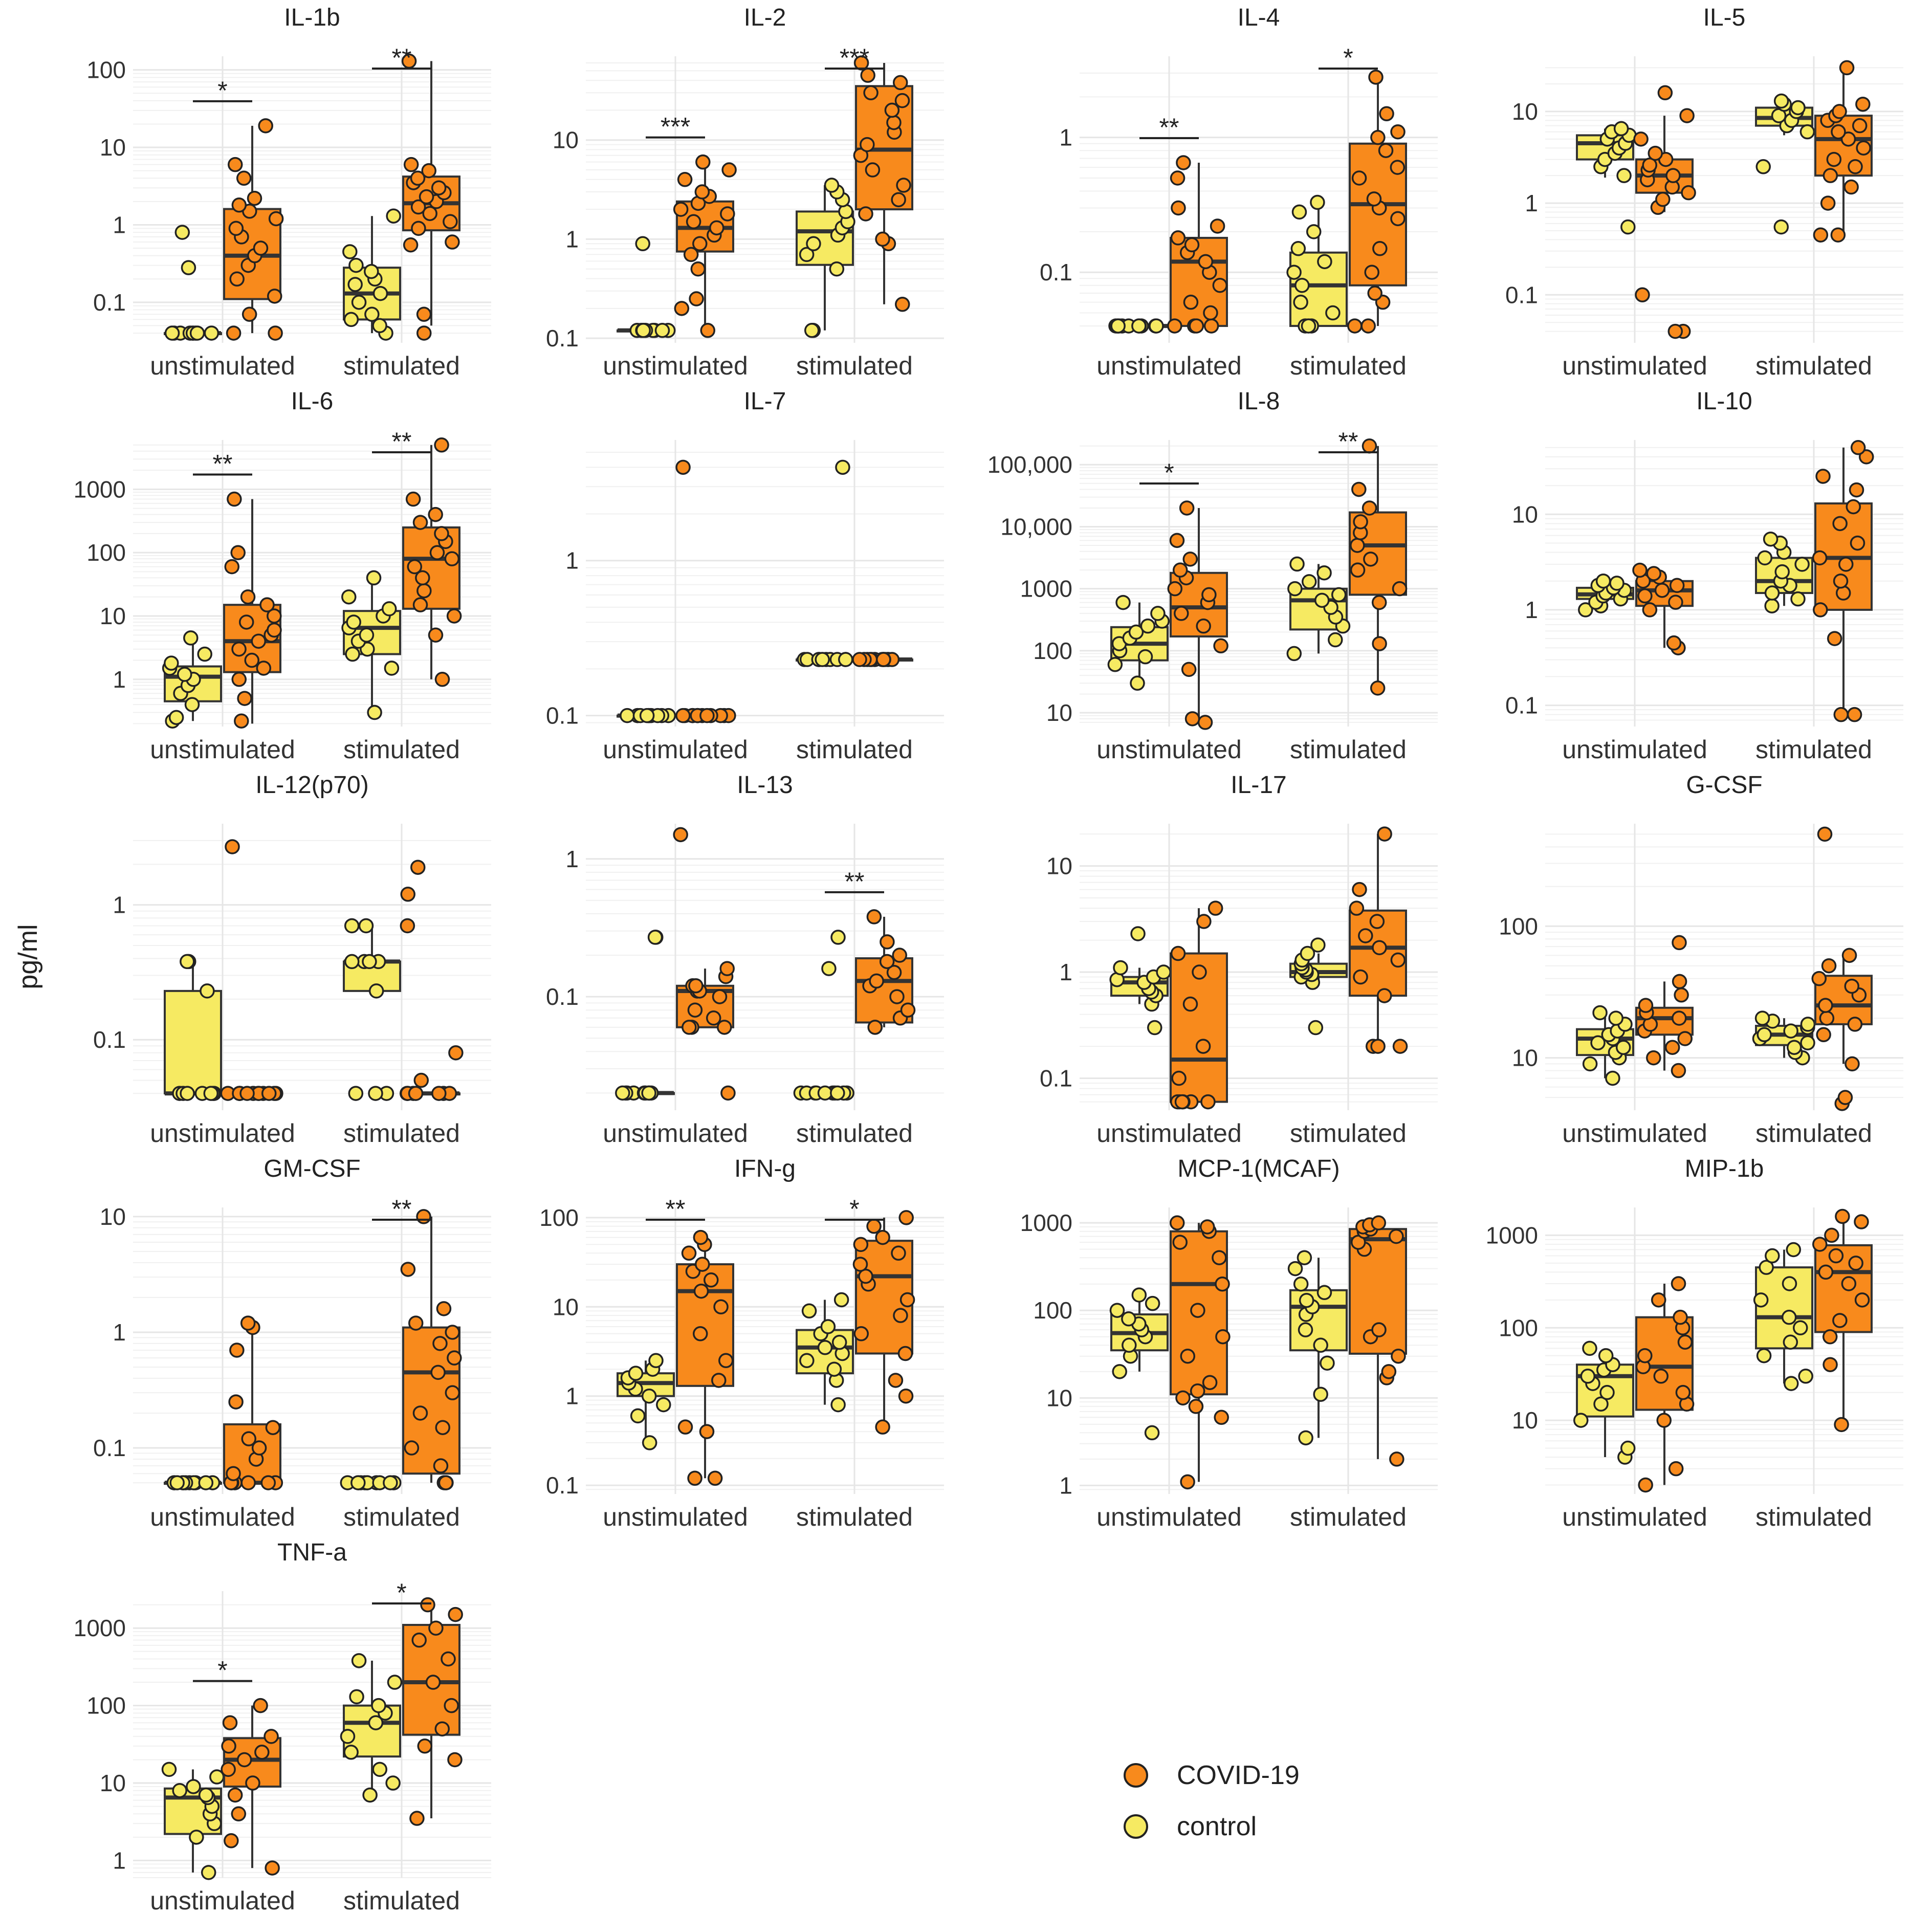  What do you see at coordinates (28, 956) in the screenshot?
I see `y-axis-label: pg/ml` at bounding box center [28, 956].